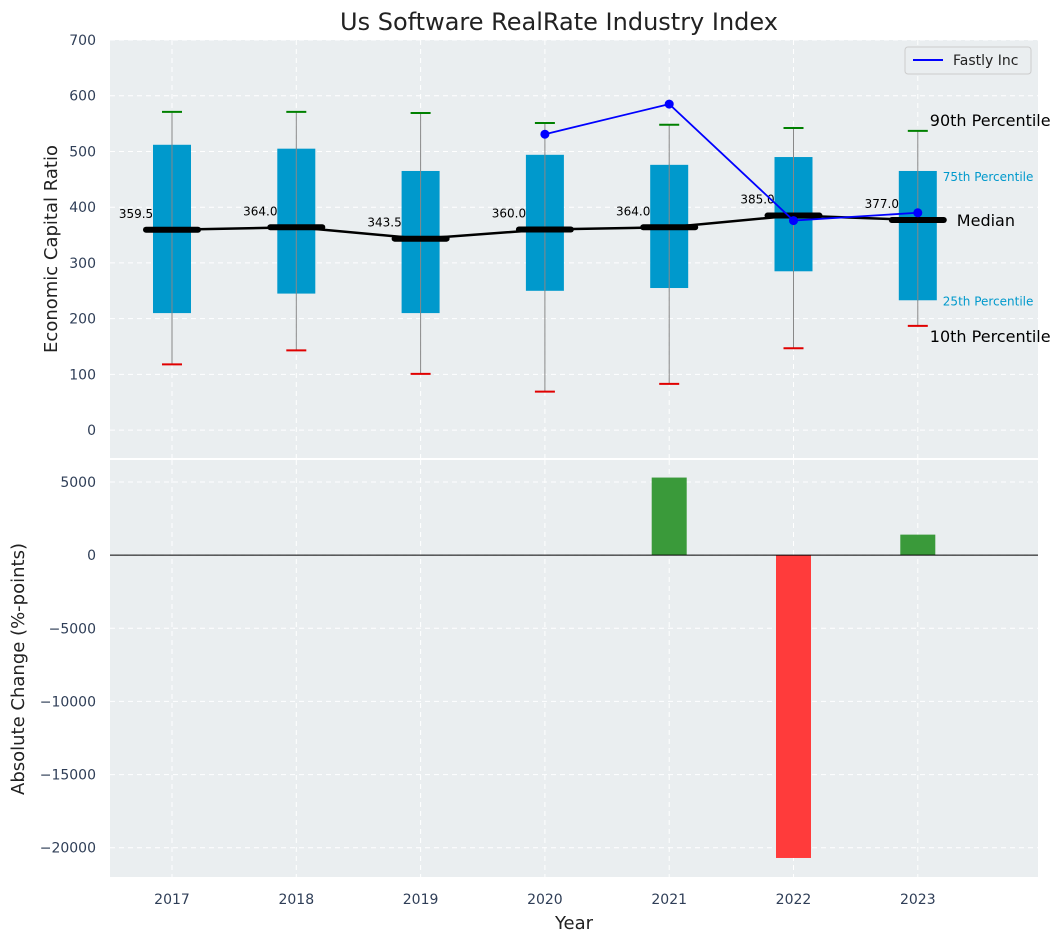 The image size is (1063, 942). Describe the element at coordinates (72, 629) in the screenshot. I see `bottom-y-tick-label: −5000` at that location.